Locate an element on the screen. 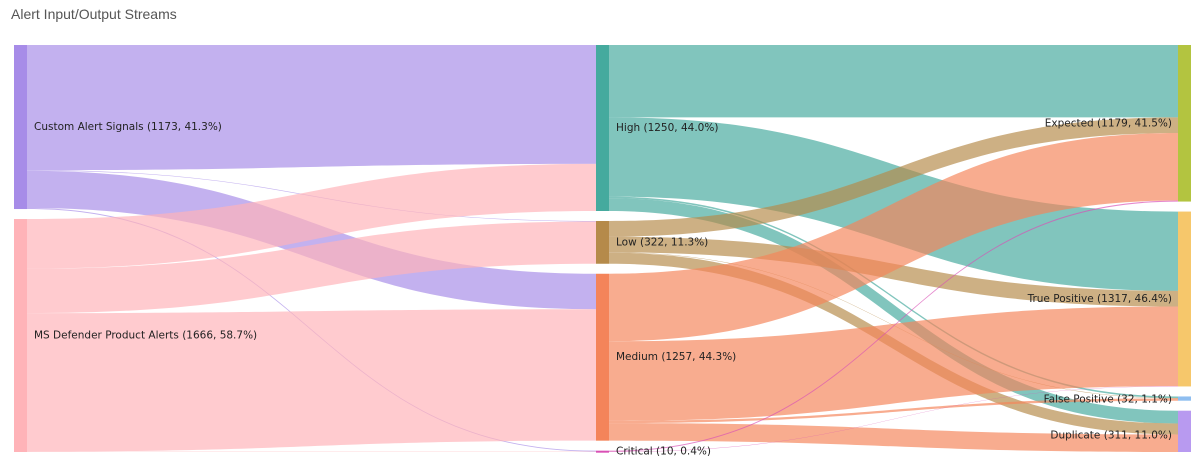 The image size is (1200, 465). link-custom-to-high is located at coordinates (311, 108).